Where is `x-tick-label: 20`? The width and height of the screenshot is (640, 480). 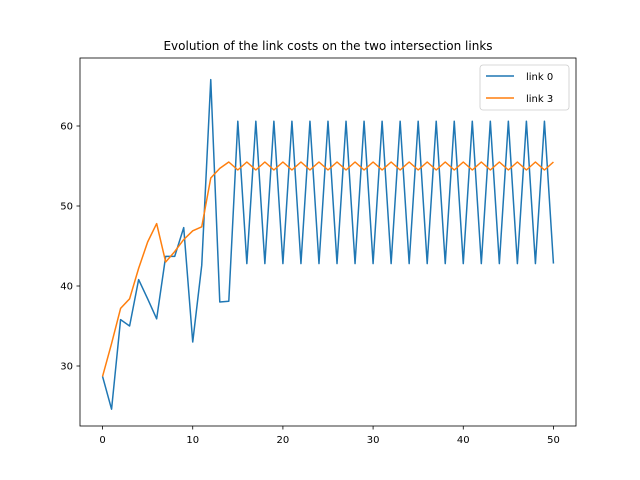
x-tick-label: 20 is located at coordinates (283, 440).